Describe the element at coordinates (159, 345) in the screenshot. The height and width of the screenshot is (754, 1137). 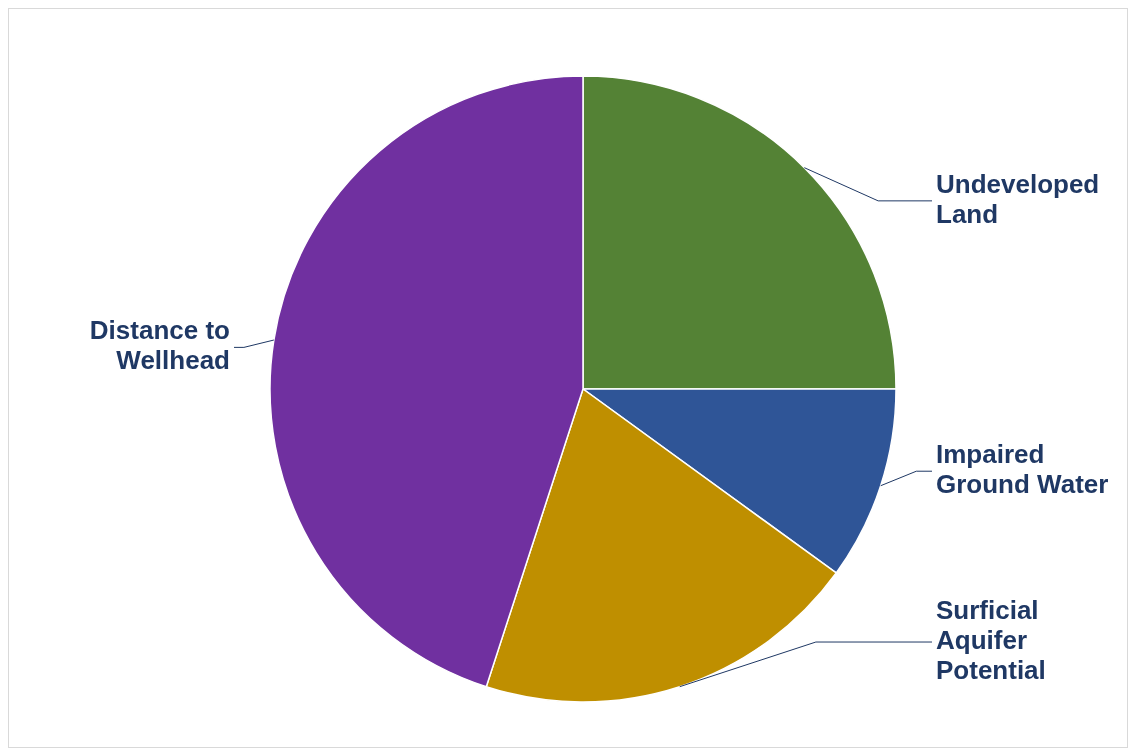
I see `slice-label: Distance to Wellhead` at that location.